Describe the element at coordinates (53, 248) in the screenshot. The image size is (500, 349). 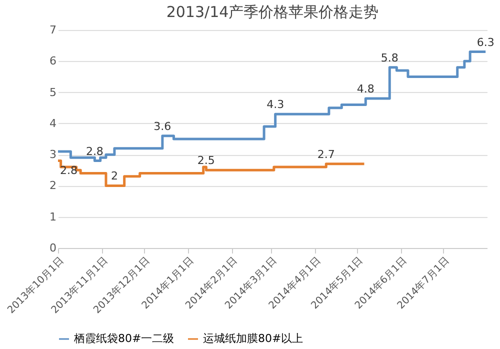
I see `y-tick-label: 0` at that location.